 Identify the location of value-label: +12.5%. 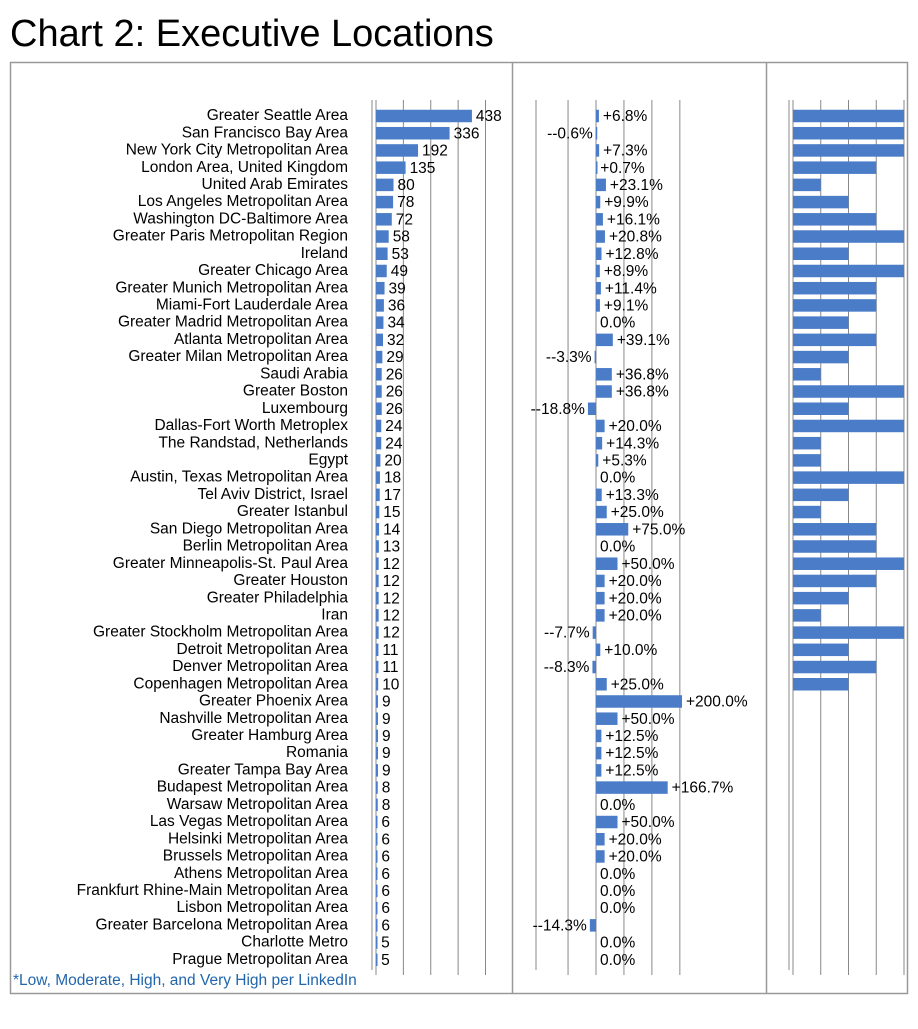
(631, 736).